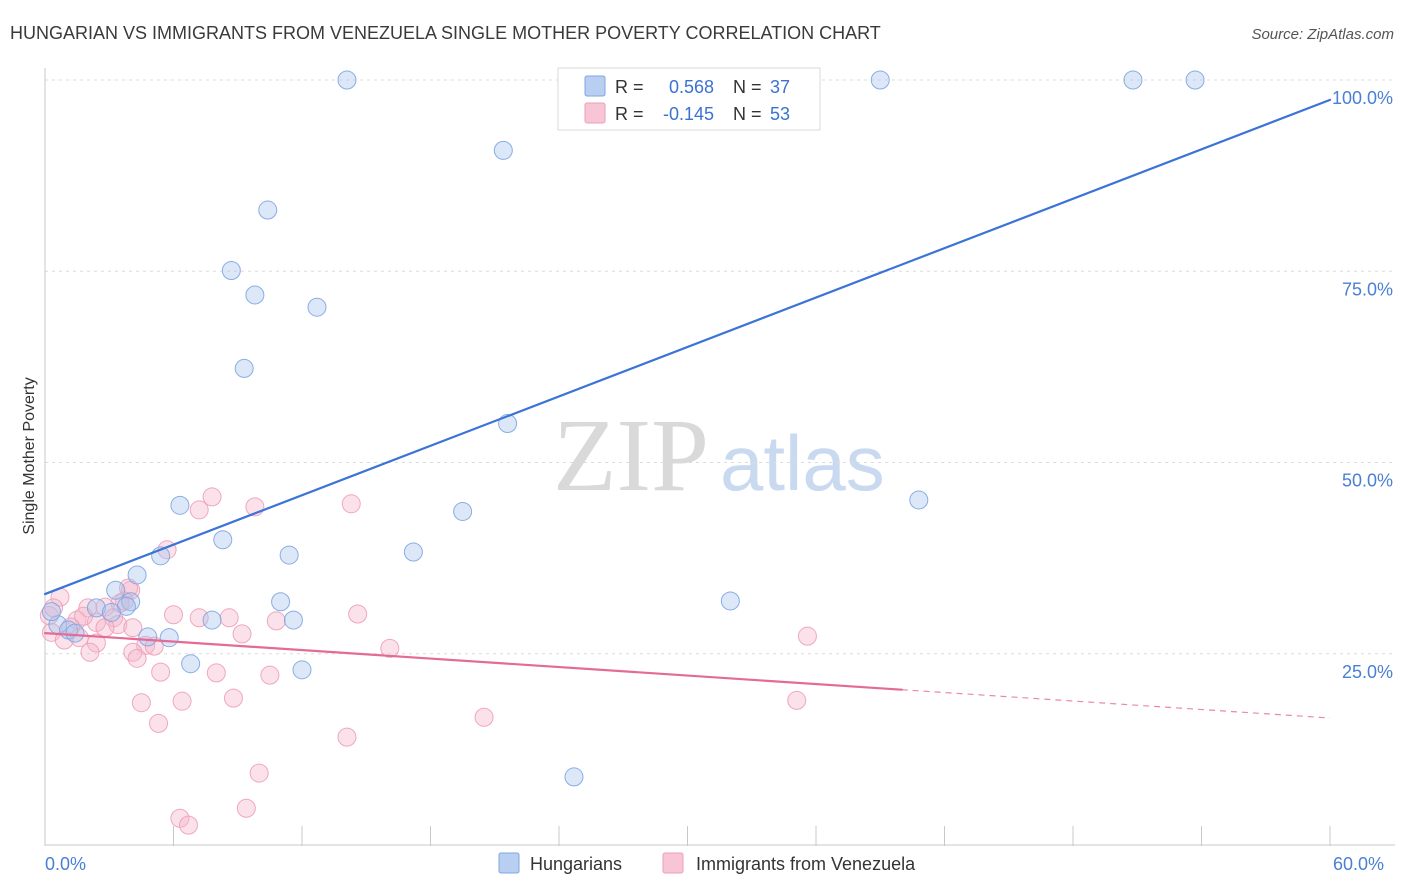 Image resolution: width=1406 pixels, height=892 pixels. I want to click on x-tick-label: 0.0%, so click(65, 864).